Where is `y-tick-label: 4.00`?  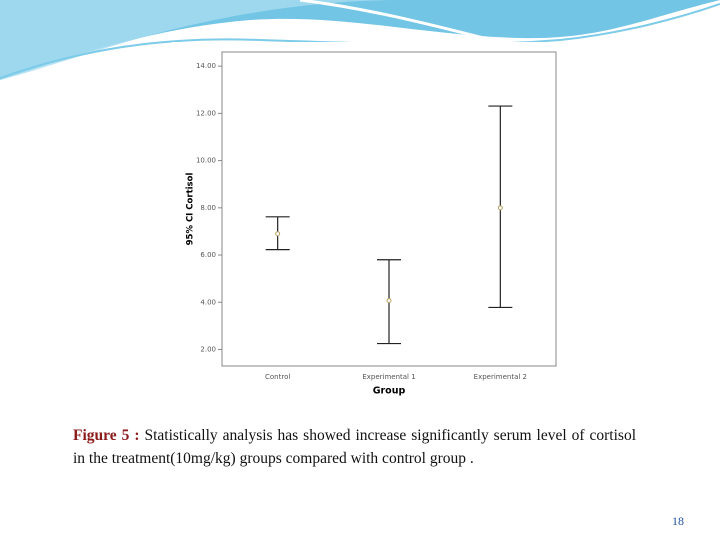
y-tick-label: 4.00 is located at coordinates (208, 302).